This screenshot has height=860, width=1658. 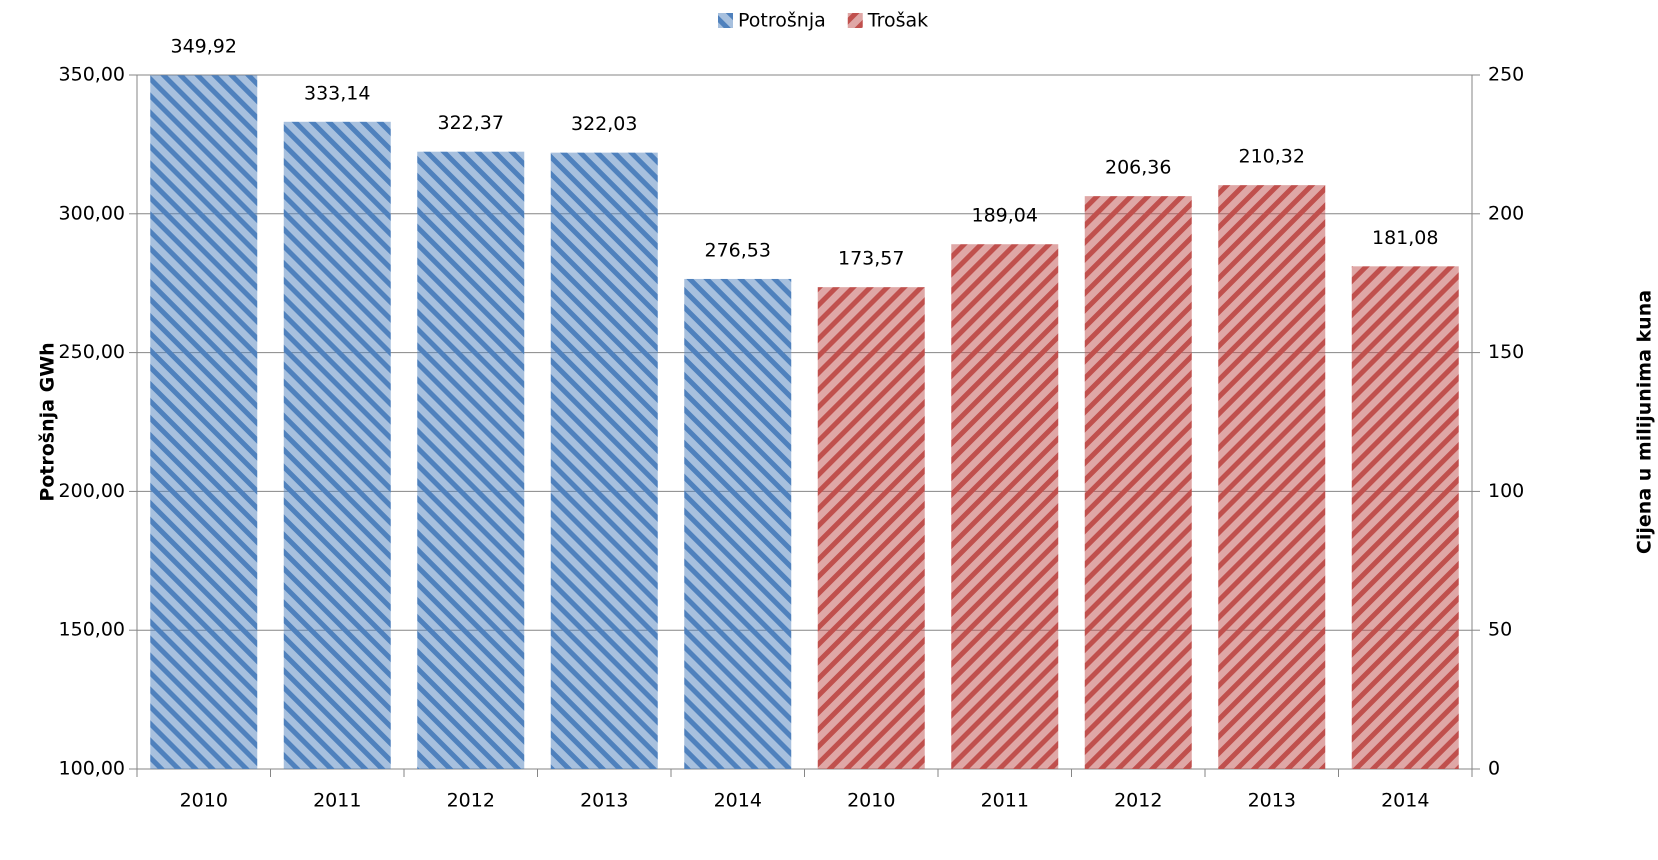 I want to click on legend-label: Trošak, so click(x=897, y=21).